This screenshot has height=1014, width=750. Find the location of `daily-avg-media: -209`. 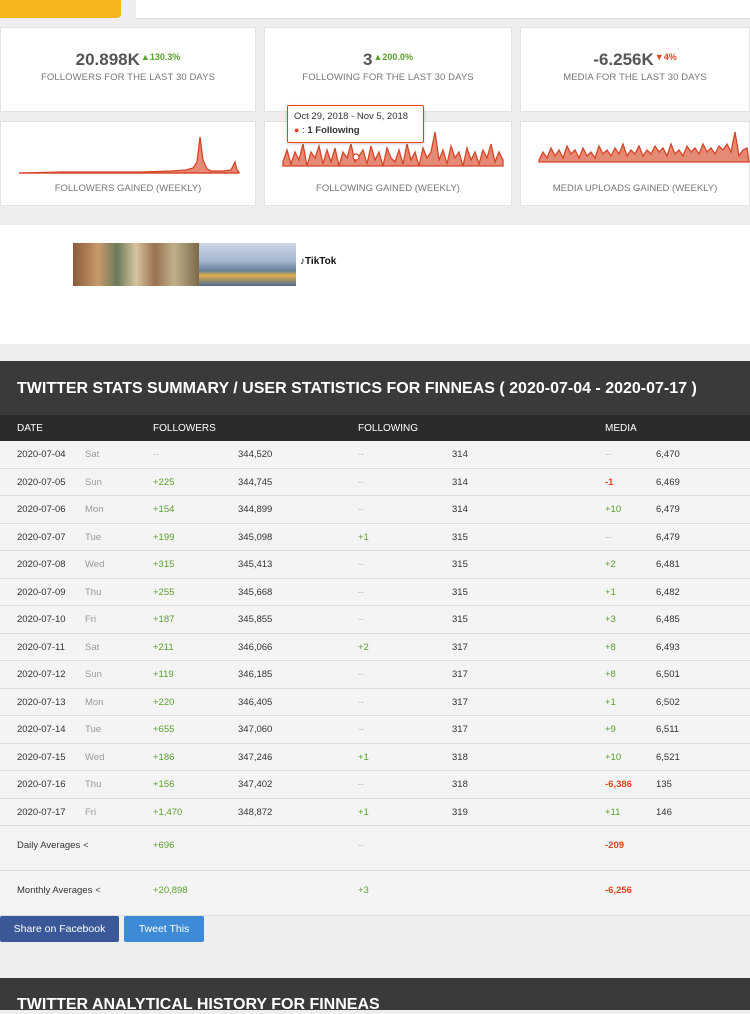

daily-avg-media: -209 is located at coordinates (615, 845).